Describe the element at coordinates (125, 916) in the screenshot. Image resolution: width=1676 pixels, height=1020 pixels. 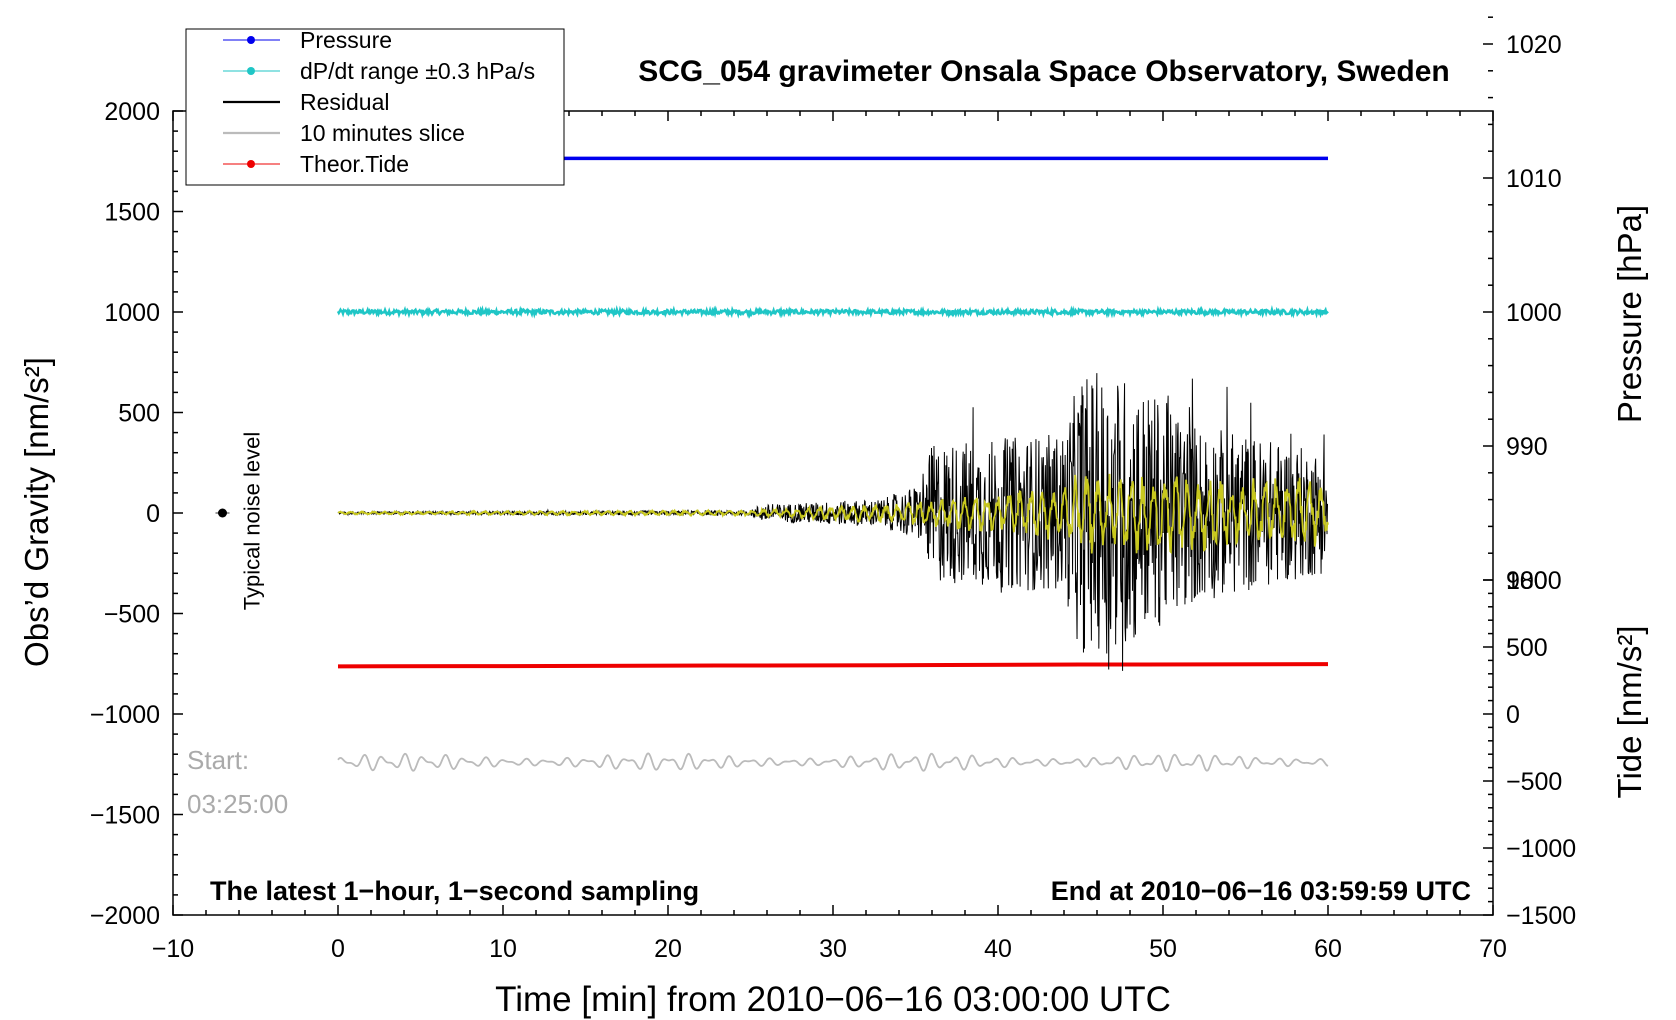
I see `y-tick-label: −2000` at that location.